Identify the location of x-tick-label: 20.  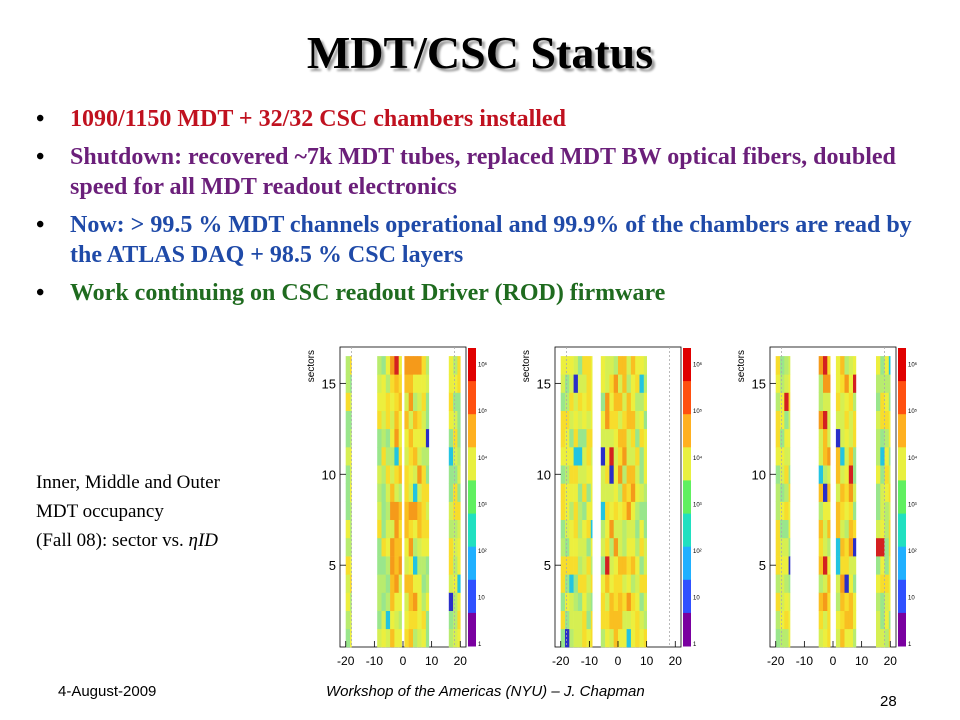
(461, 661).